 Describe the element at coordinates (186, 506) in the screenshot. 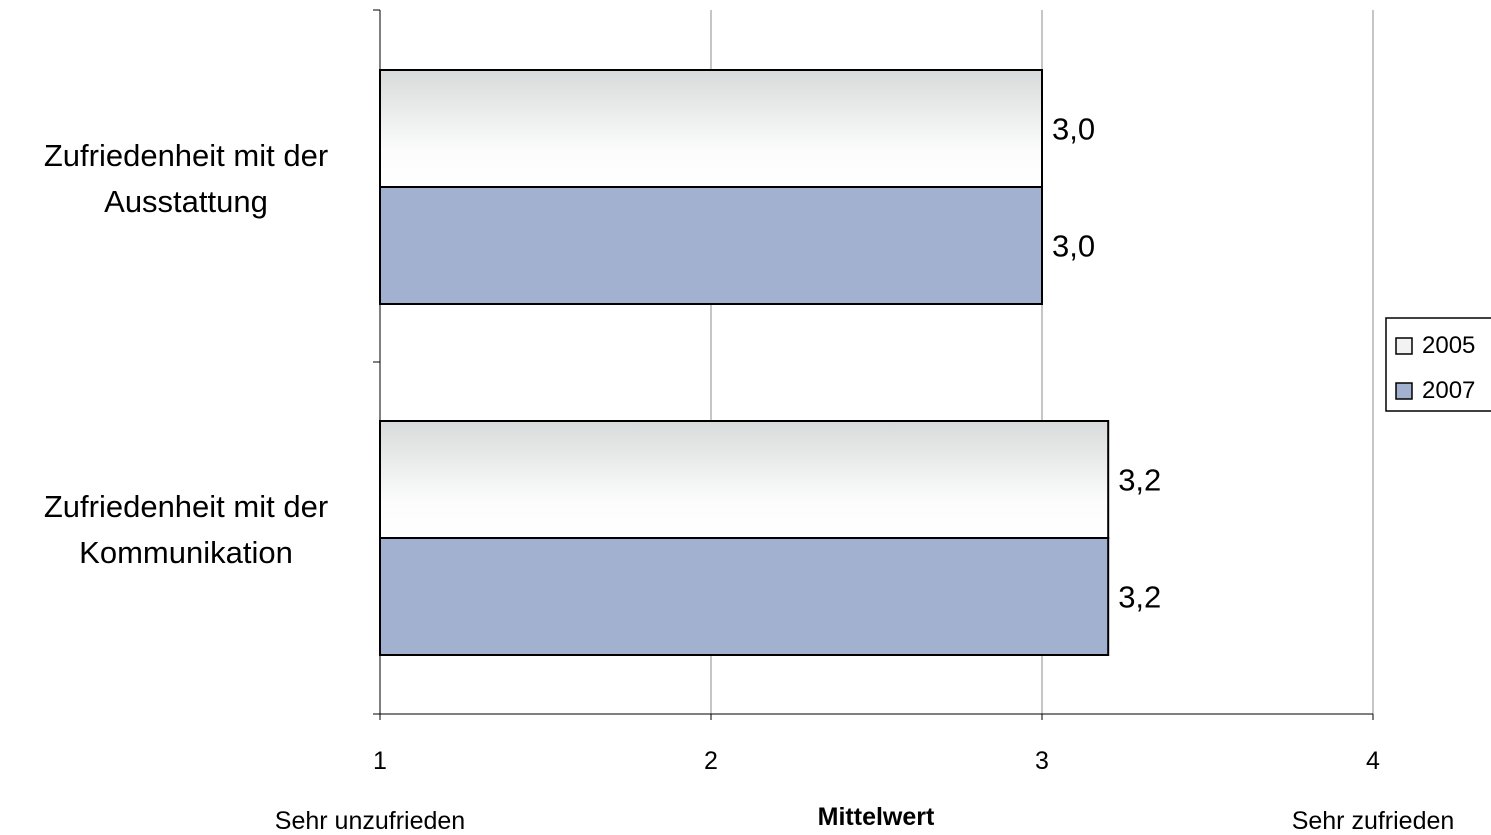

I see `category-label-2-line-1: Zufriedenheit mit der` at that location.